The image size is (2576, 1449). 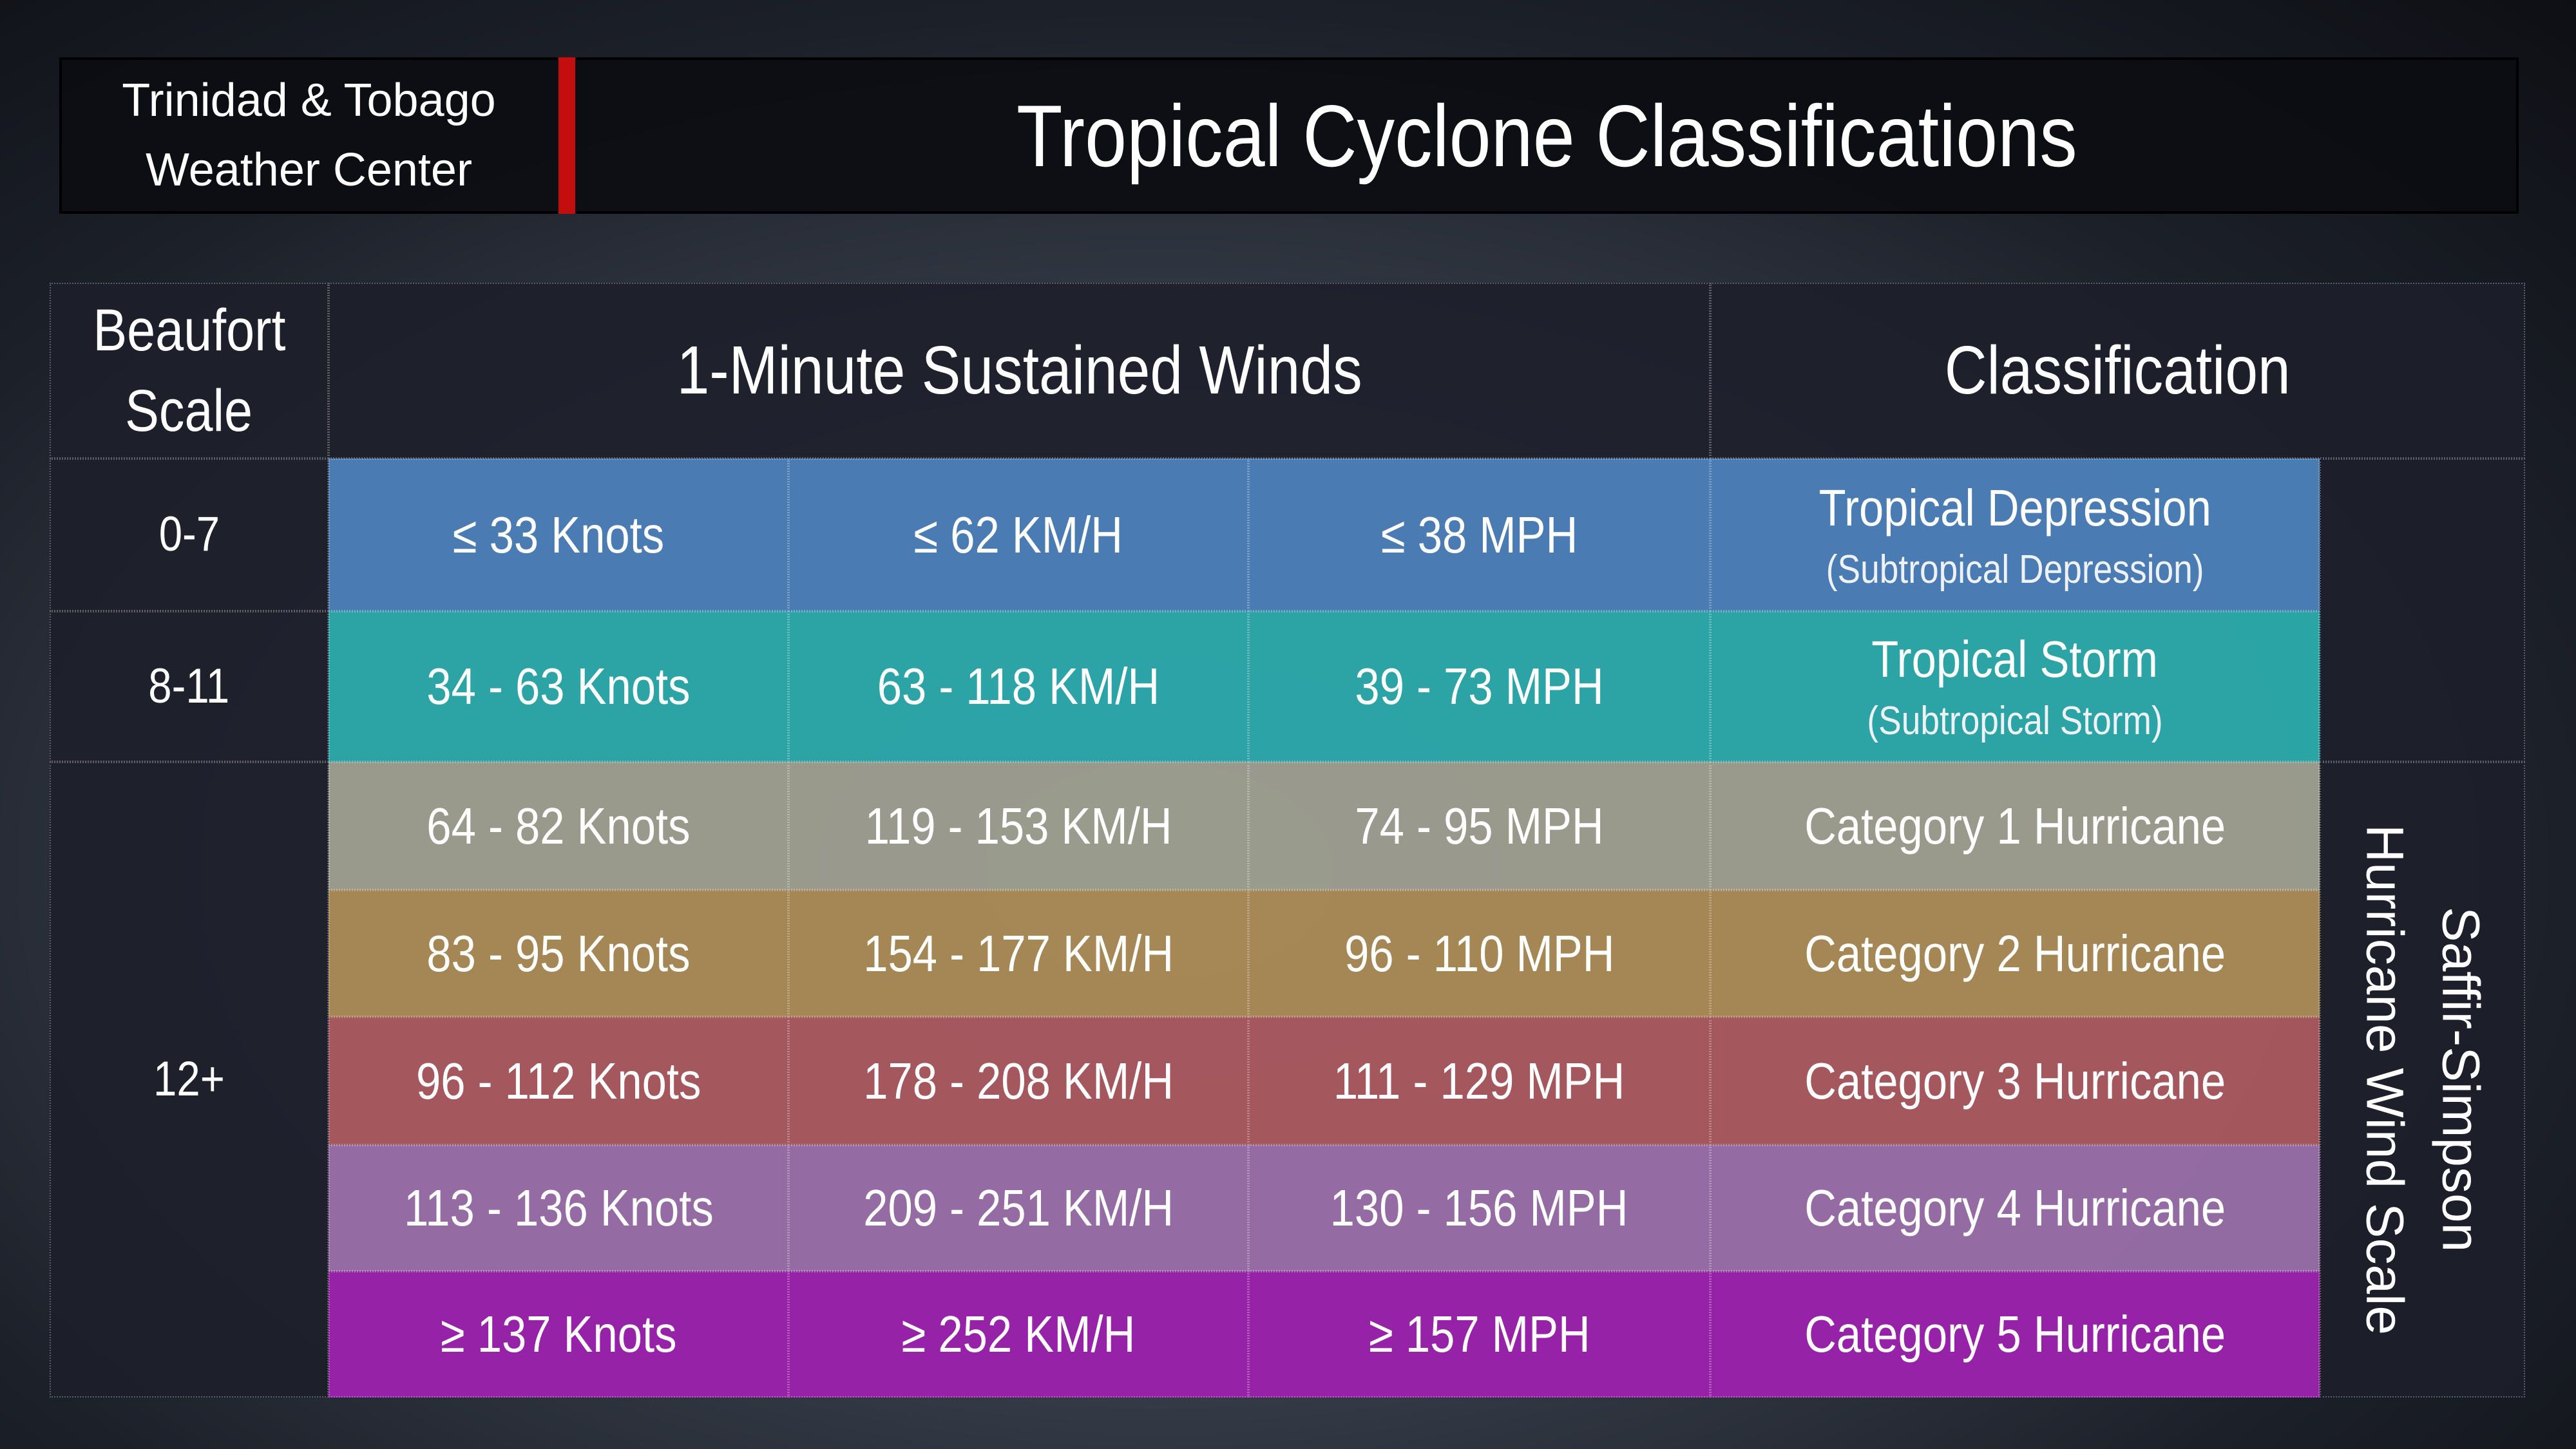 I want to click on wind-text: ≤ 33 Knots, so click(x=558, y=535).